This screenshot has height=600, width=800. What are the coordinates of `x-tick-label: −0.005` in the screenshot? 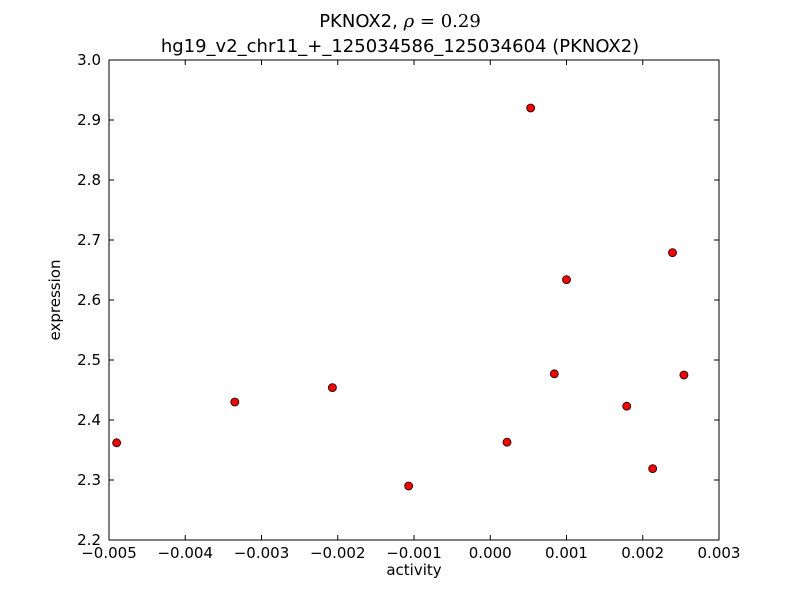 It's located at (109, 553).